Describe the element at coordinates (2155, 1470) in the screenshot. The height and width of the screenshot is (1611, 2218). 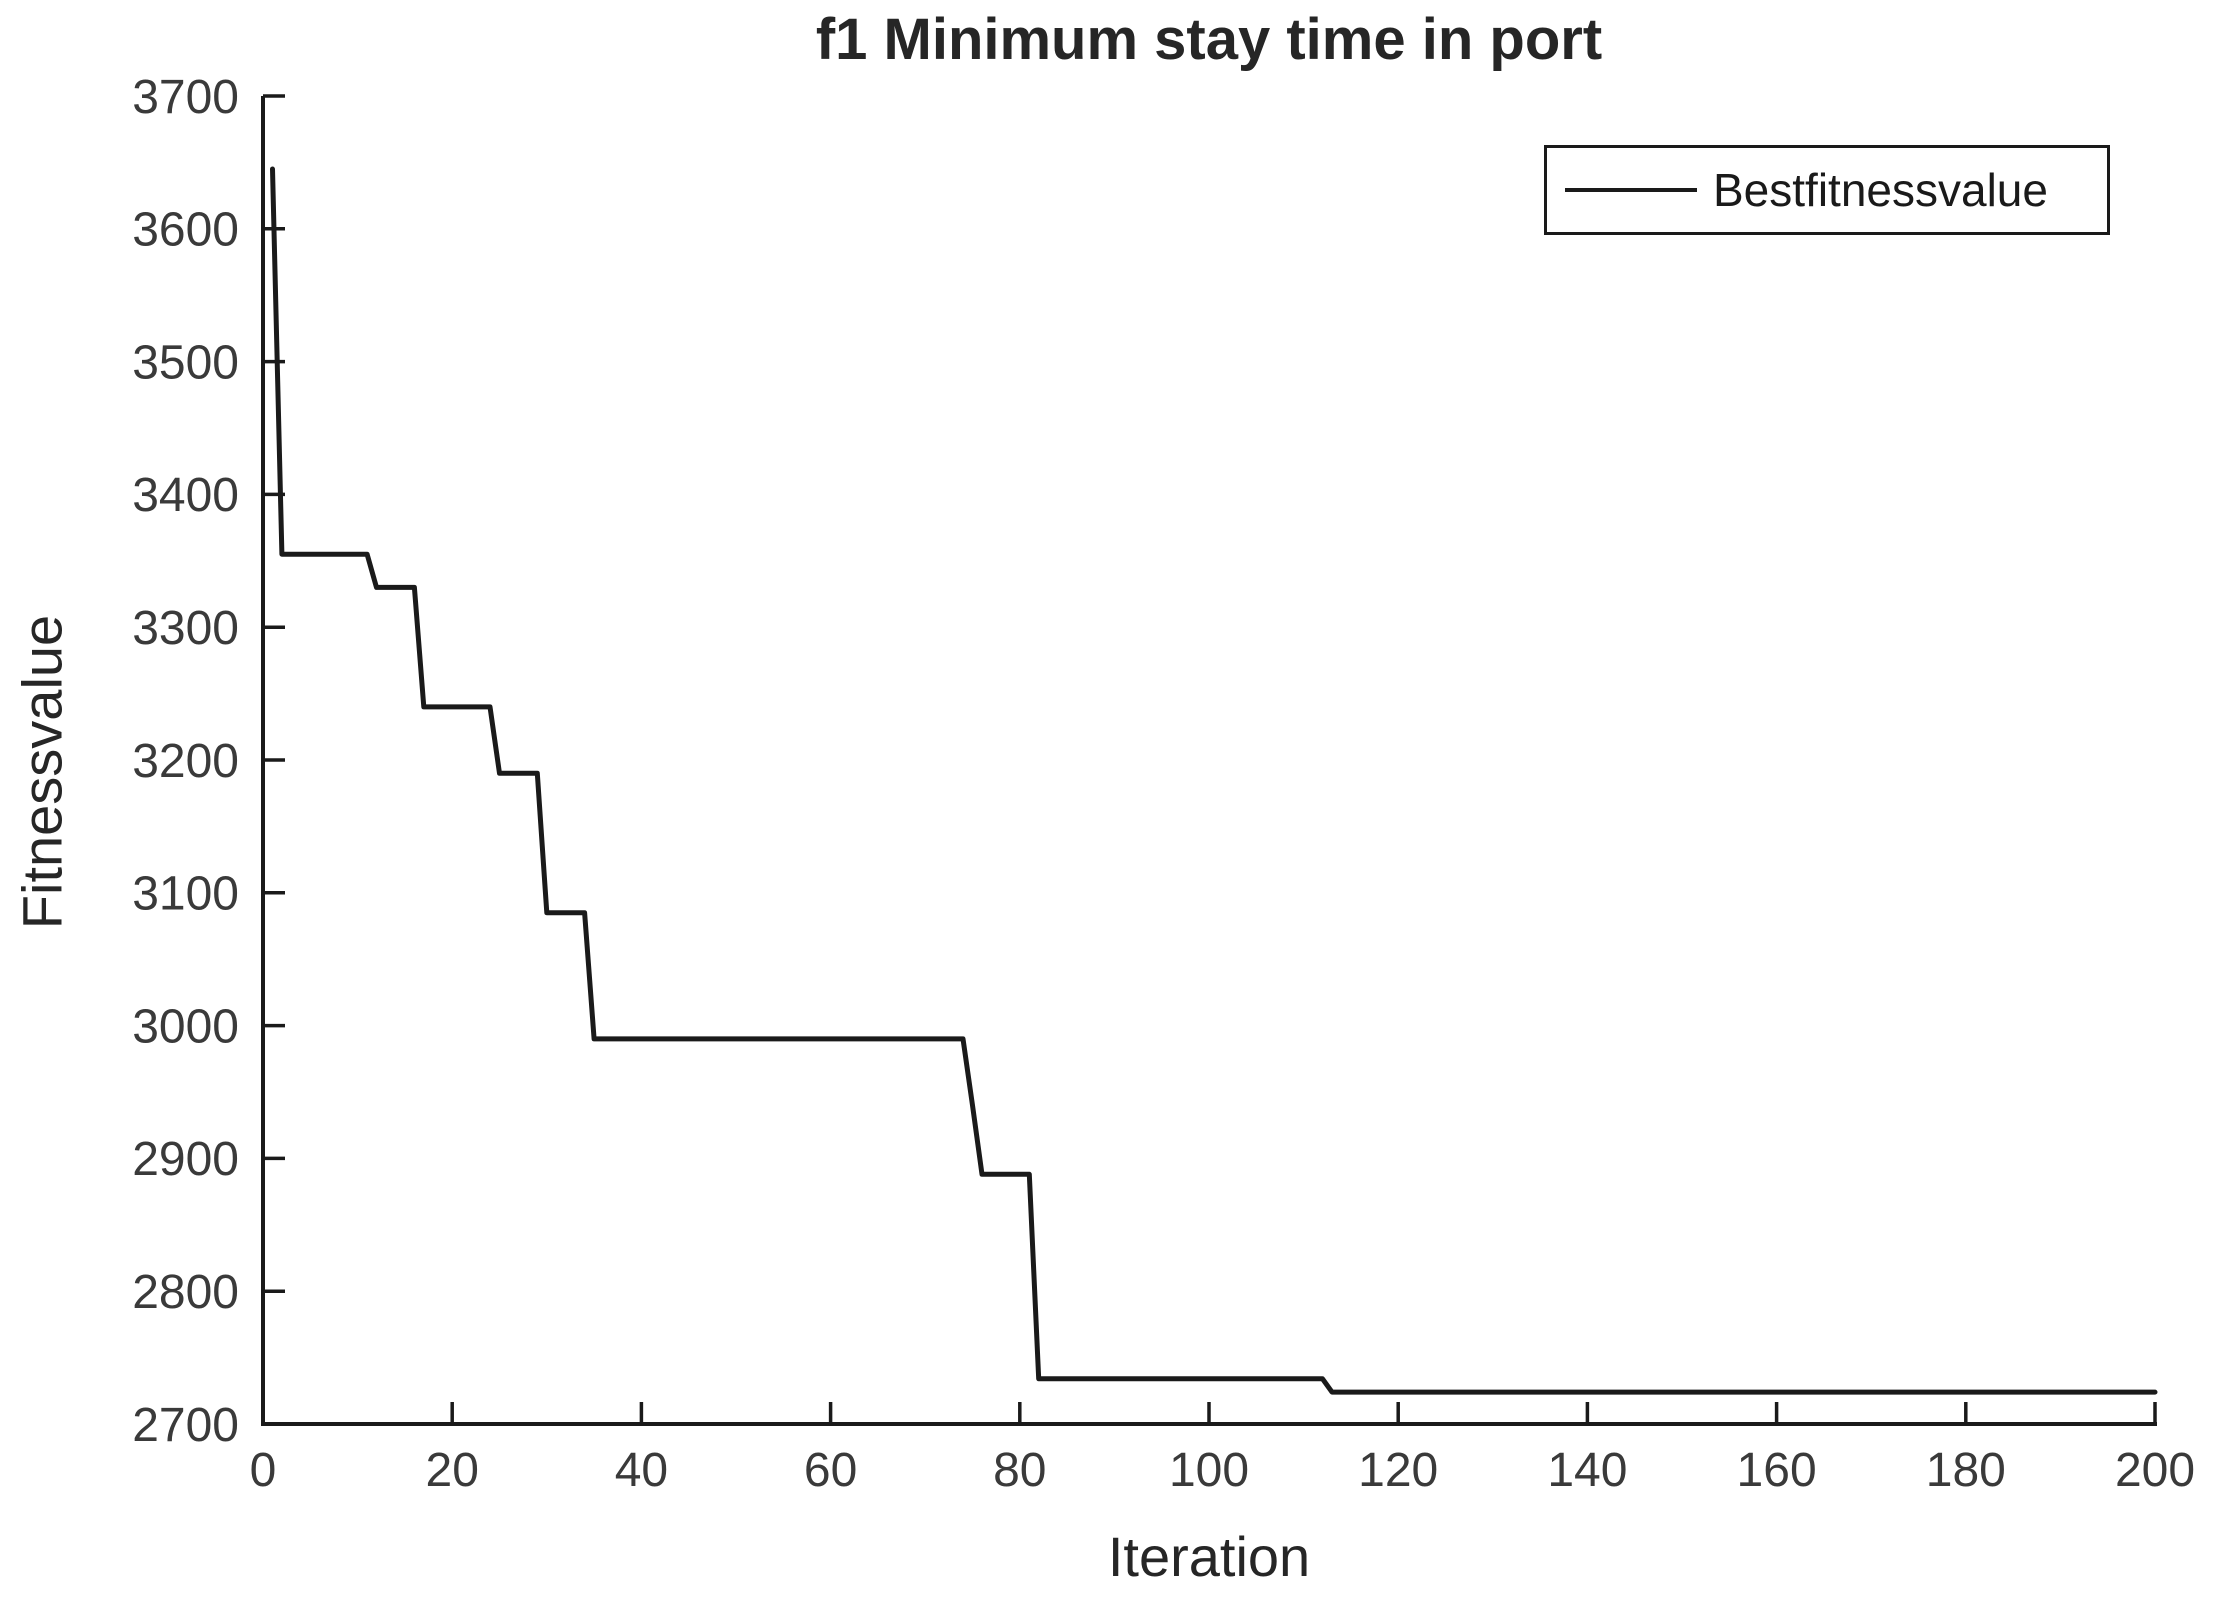
I see `svg-text: 200` at that location.